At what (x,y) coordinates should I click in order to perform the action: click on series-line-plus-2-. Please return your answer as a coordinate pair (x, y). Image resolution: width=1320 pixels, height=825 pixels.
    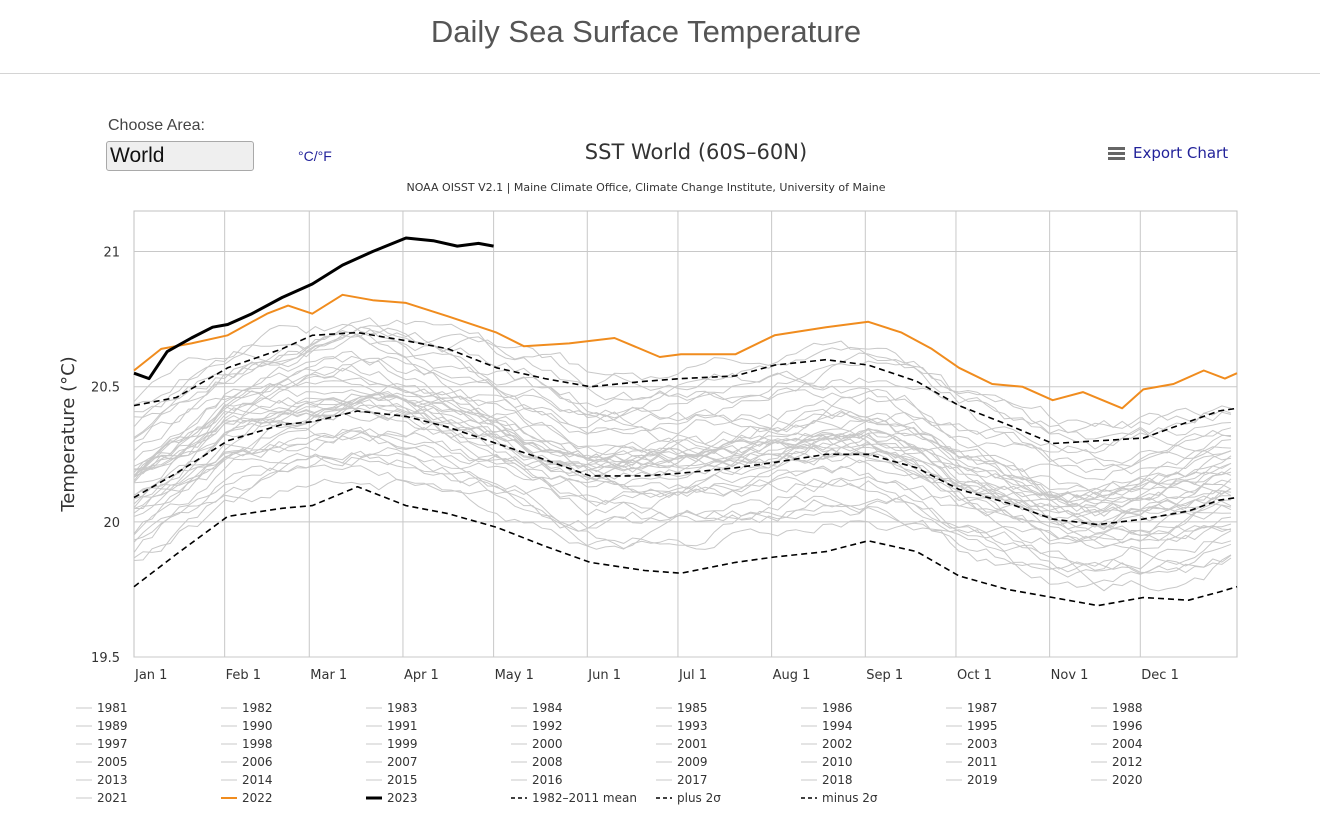
    Looking at the image, I should click on (685, 388).